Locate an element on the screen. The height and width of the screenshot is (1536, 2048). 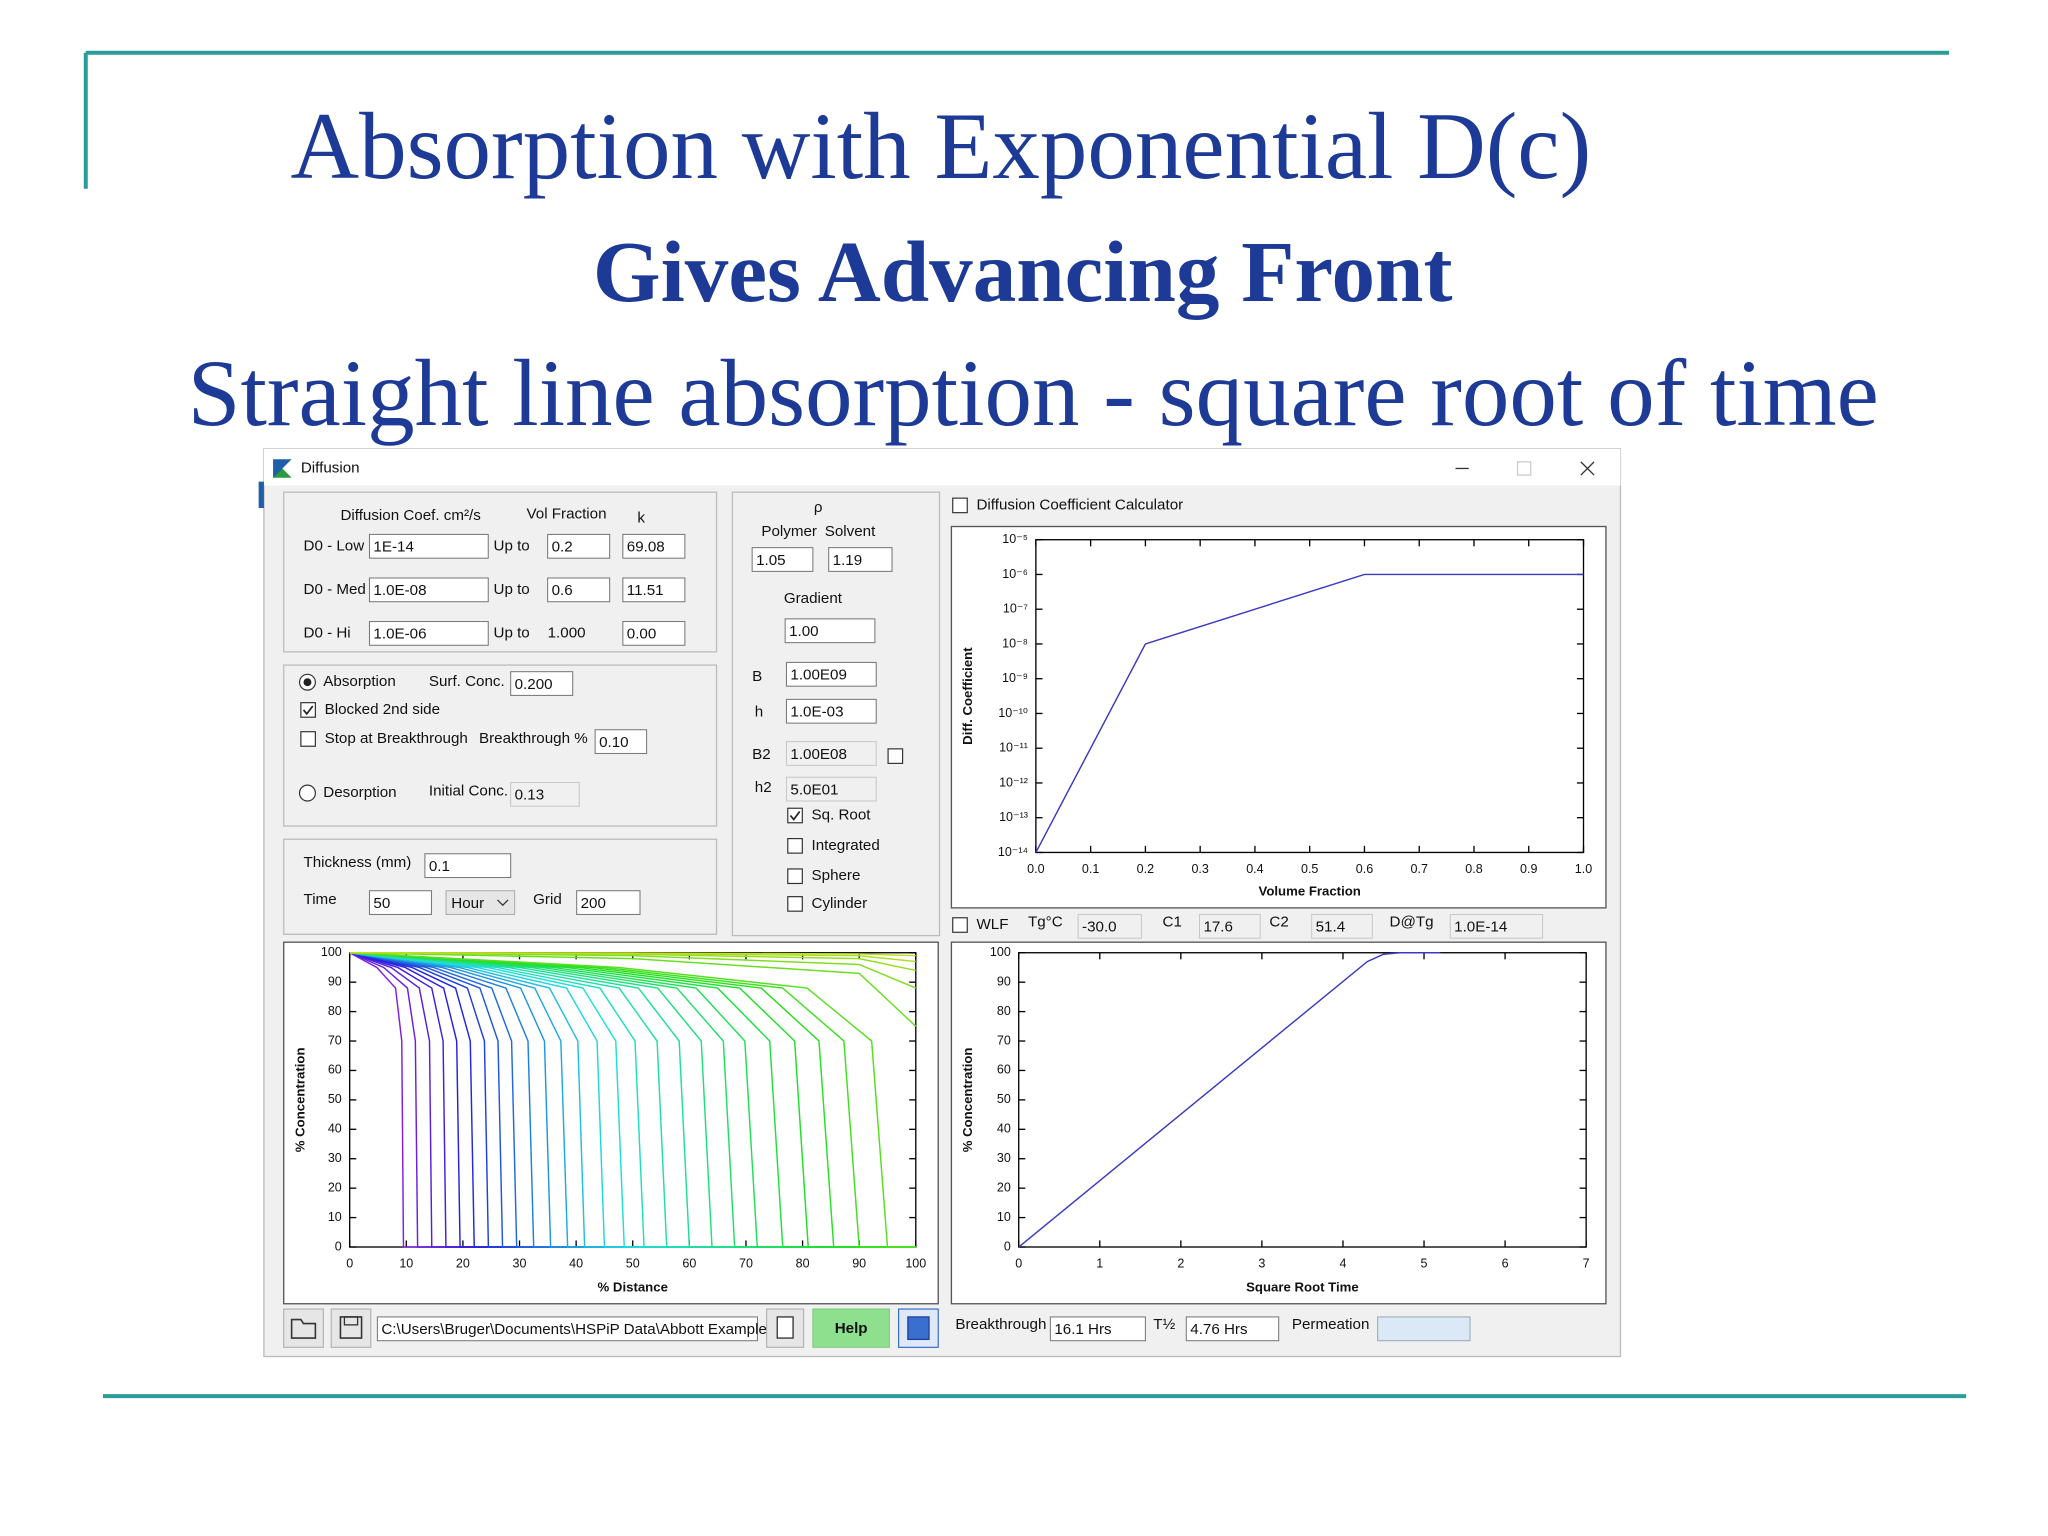
label: WLF is located at coordinates (992, 924).